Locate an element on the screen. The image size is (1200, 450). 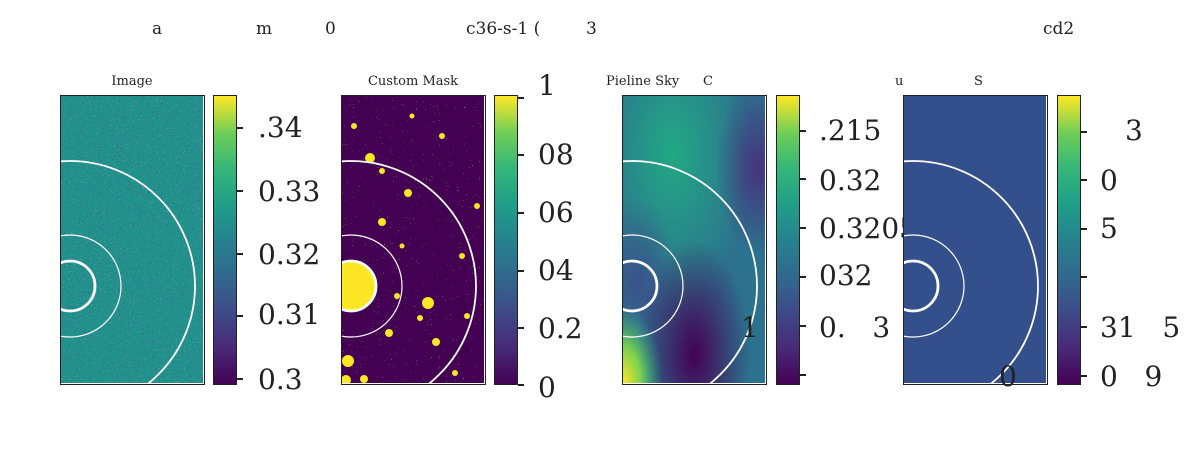
model-colorbar is located at coordinates (1069, 240).